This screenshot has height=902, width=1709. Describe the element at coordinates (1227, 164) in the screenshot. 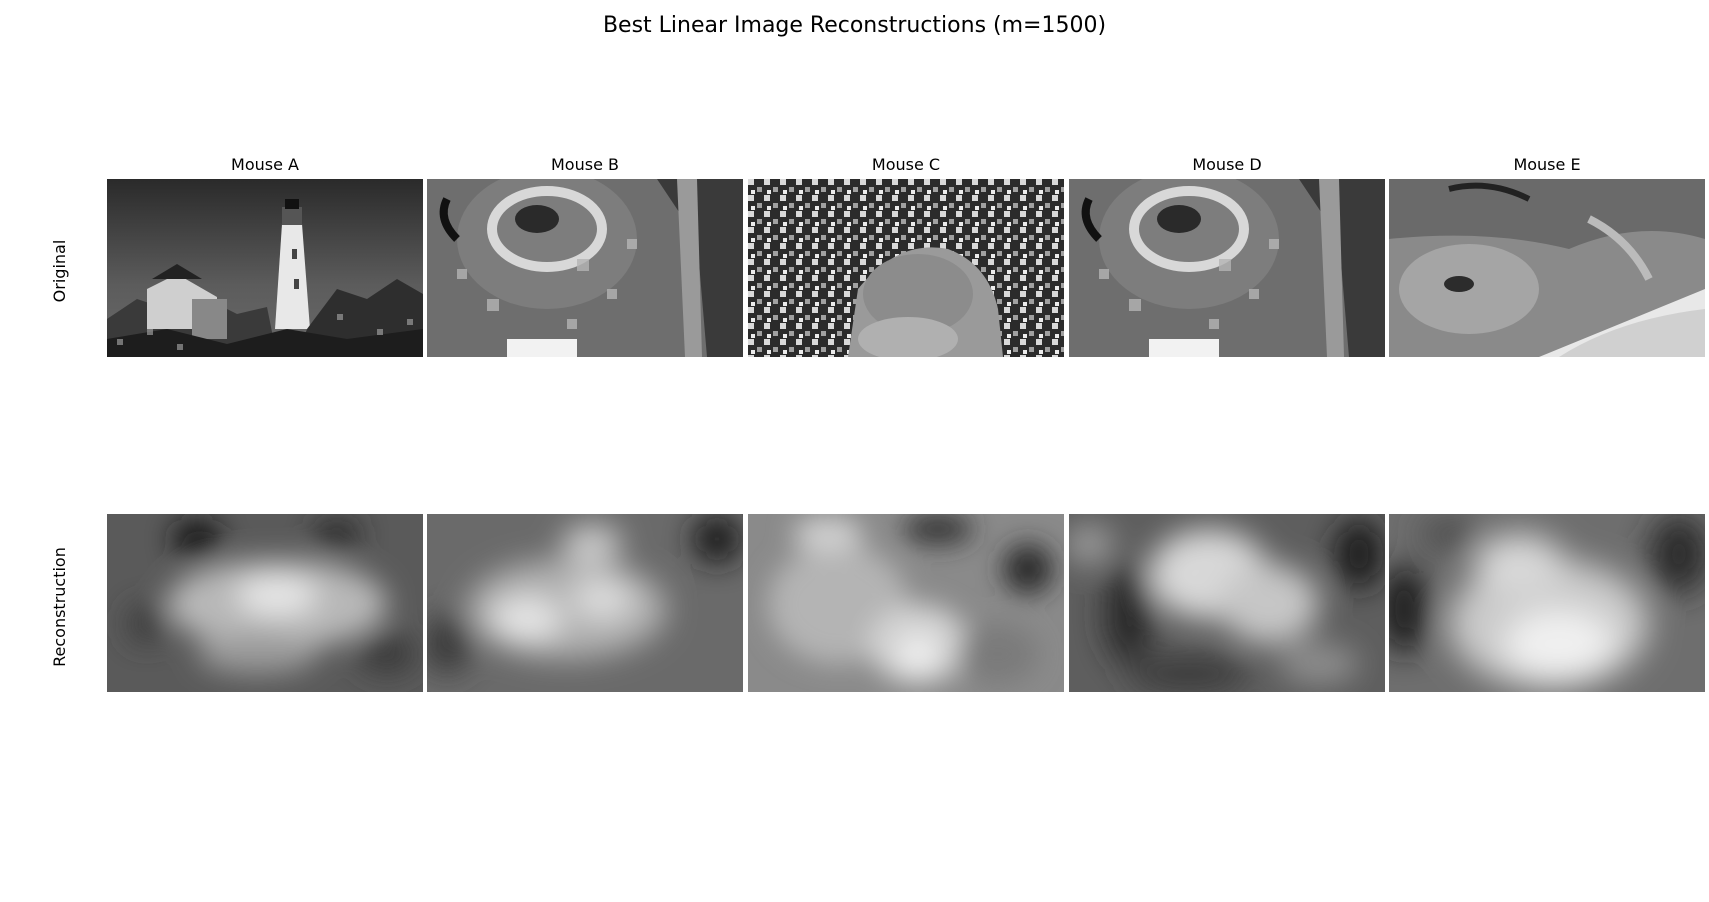

I see `column-title-mouse-d: Mouse D` at that location.